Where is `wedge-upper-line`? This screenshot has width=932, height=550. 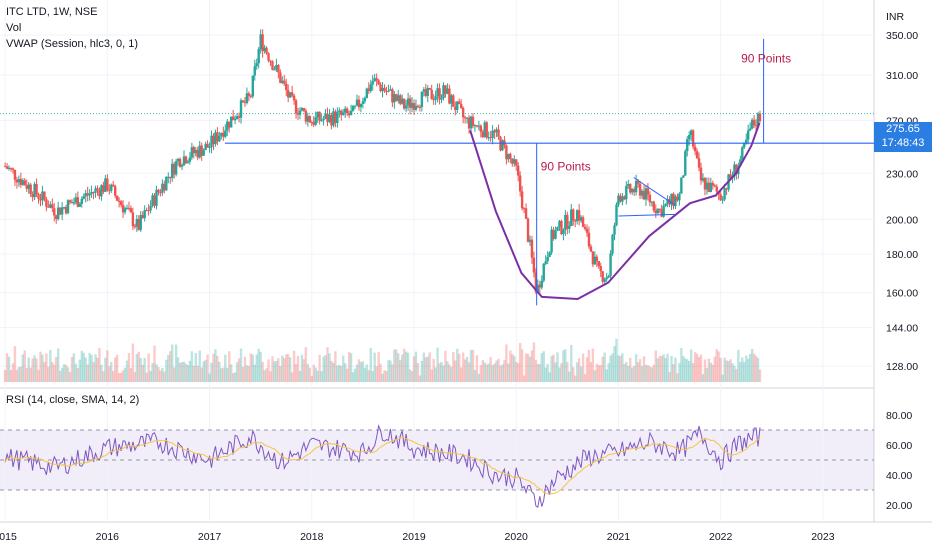
wedge-upper-line is located at coordinates (654, 191).